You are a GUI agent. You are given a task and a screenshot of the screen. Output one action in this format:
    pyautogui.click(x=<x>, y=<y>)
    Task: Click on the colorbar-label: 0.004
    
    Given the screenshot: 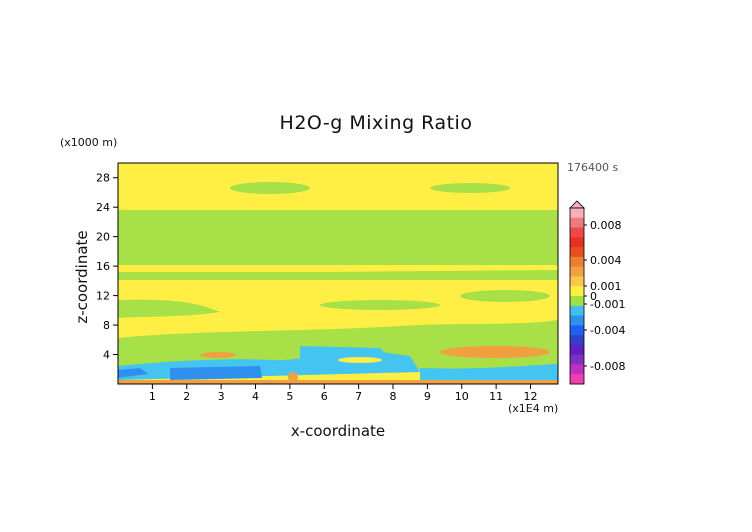 What is the action you would take?
    pyautogui.click(x=606, y=260)
    